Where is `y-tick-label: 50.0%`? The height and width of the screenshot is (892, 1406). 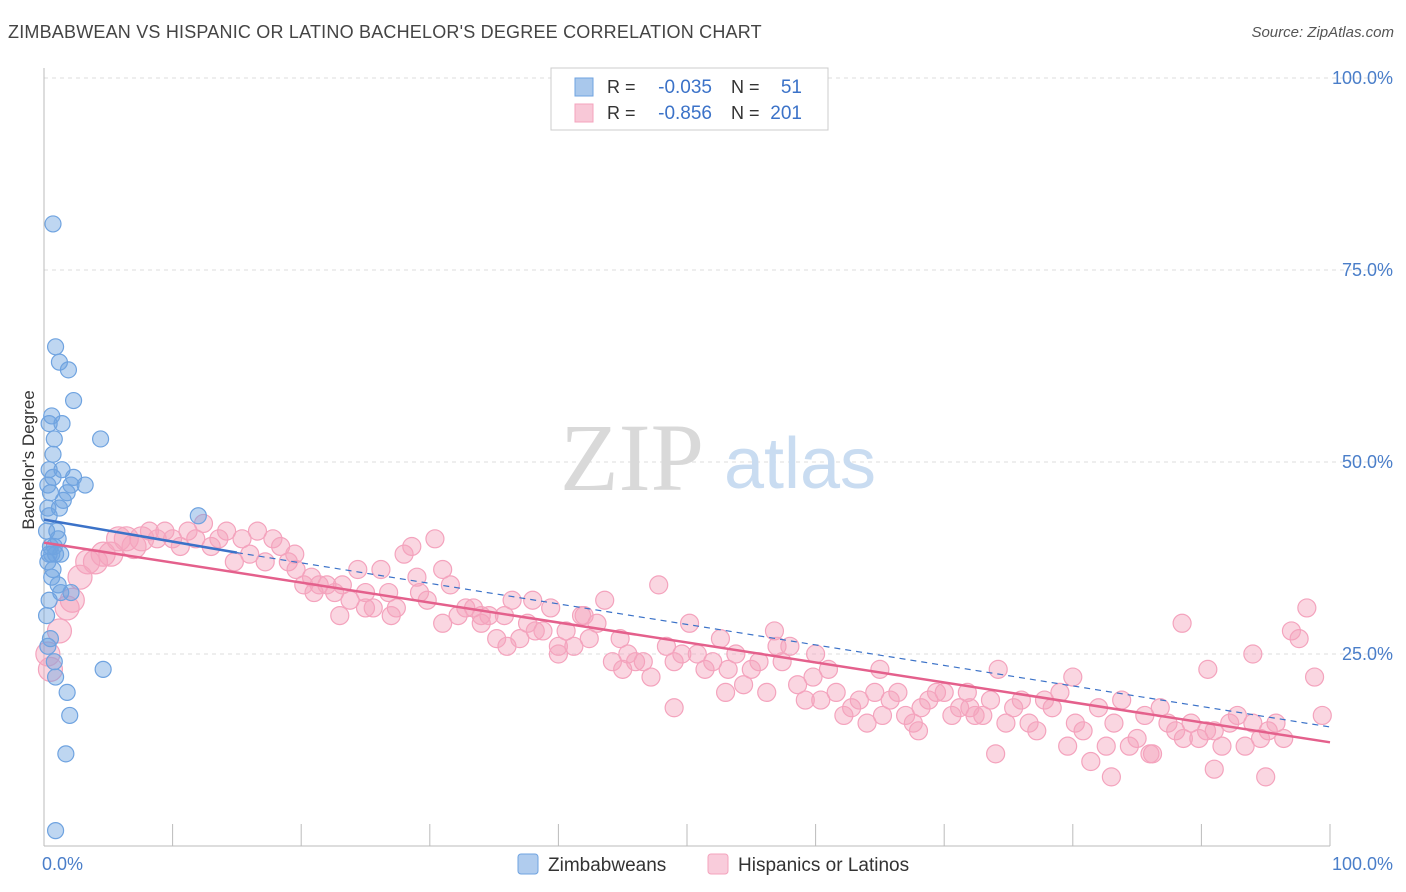
y-tick-label: 50.0% is located at coordinates (1367, 462).